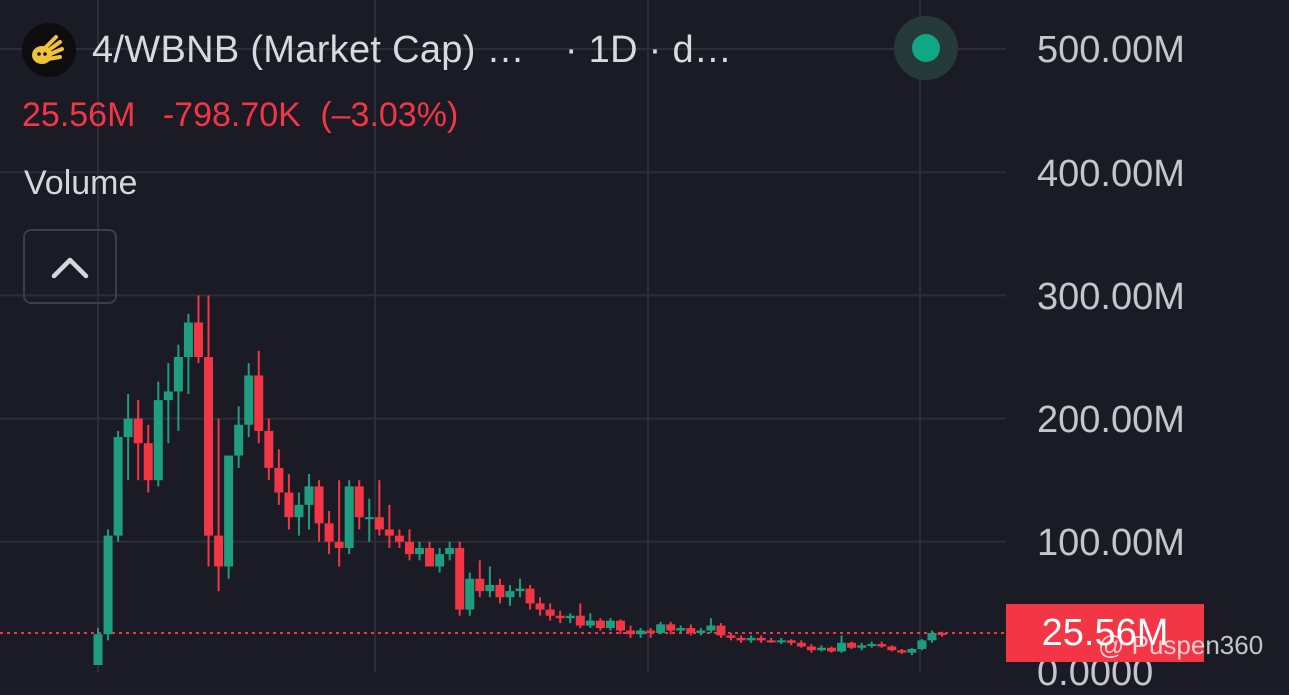 Image resolution: width=1289 pixels, height=695 pixels. Describe the element at coordinates (81, 183) in the screenshot. I see `volume-indicator-label: Volume` at that location.